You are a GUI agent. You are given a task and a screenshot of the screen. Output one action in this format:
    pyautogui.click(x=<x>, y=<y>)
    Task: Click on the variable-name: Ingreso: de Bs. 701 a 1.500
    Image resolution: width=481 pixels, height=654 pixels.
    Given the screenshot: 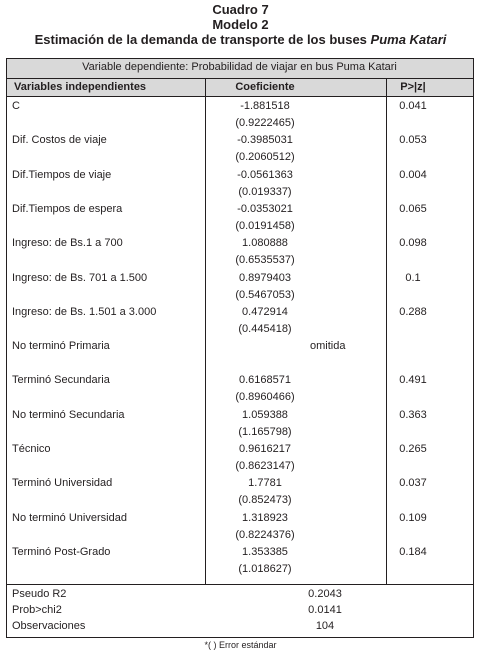 What is the action you would take?
    pyautogui.click(x=80, y=278)
    